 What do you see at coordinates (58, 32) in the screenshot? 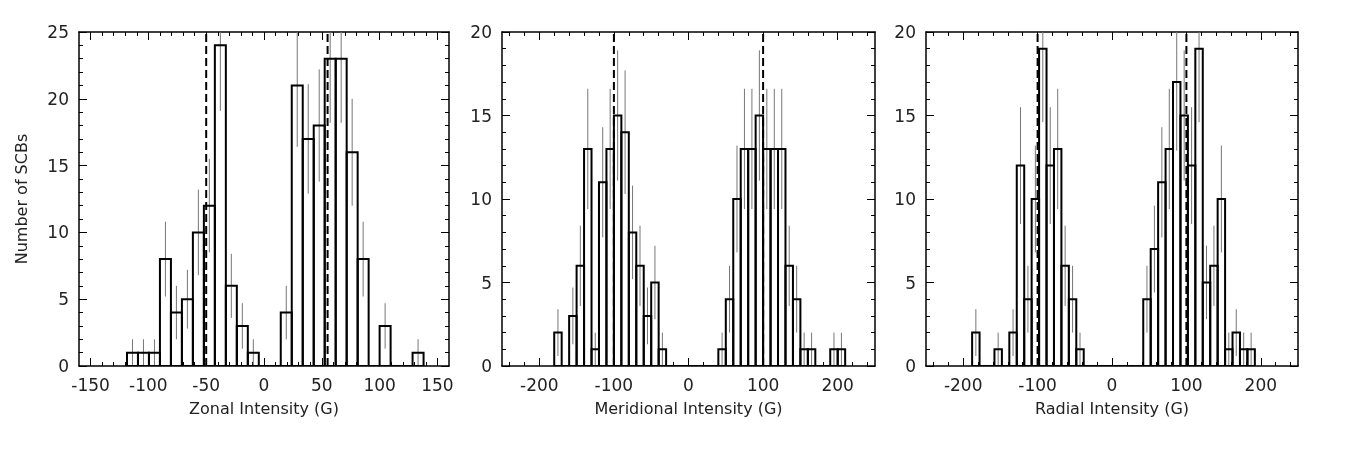
I see `y-tick-label: 25` at bounding box center [58, 32].